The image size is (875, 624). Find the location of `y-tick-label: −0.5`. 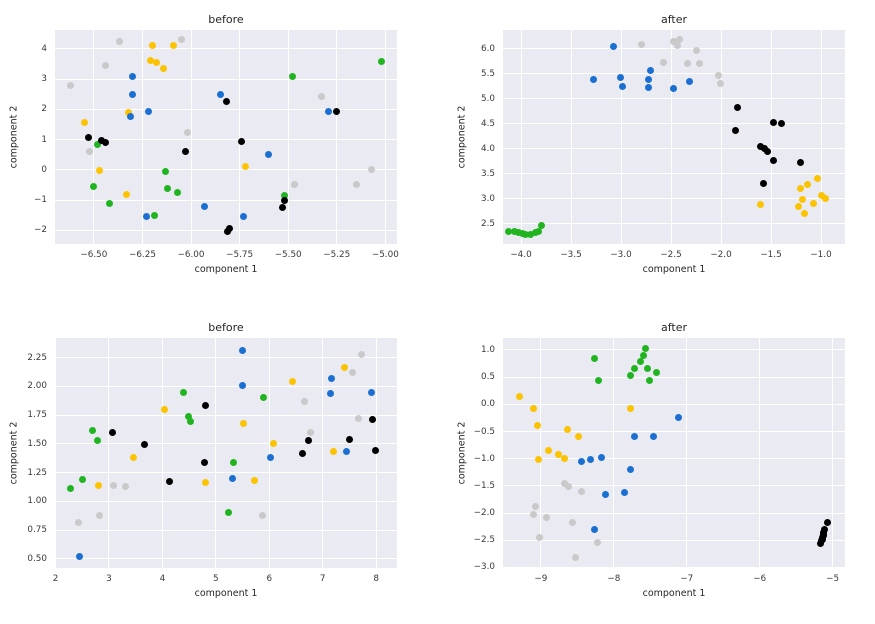

y-tick-label: −0.5 is located at coordinates (484, 431).